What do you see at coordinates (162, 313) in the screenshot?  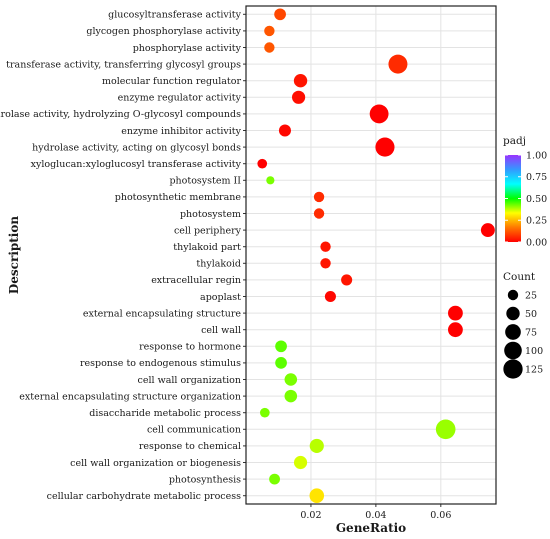 I see `y-tick-label: external encapsulating structure` at bounding box center [162, 313].